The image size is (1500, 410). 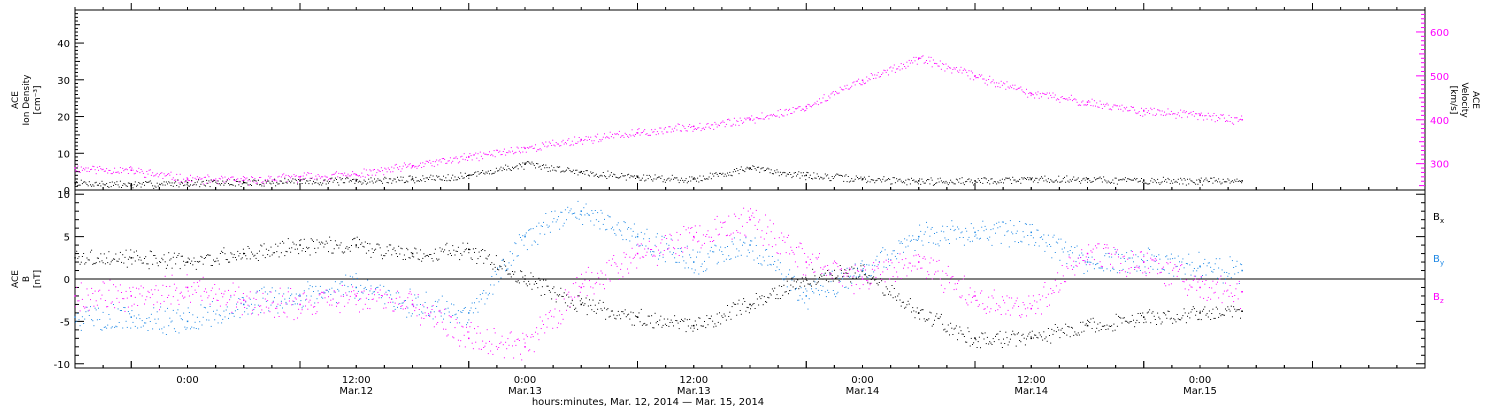 I want to click on y-right-tick-label: 300, so click(x=1439, y=165).